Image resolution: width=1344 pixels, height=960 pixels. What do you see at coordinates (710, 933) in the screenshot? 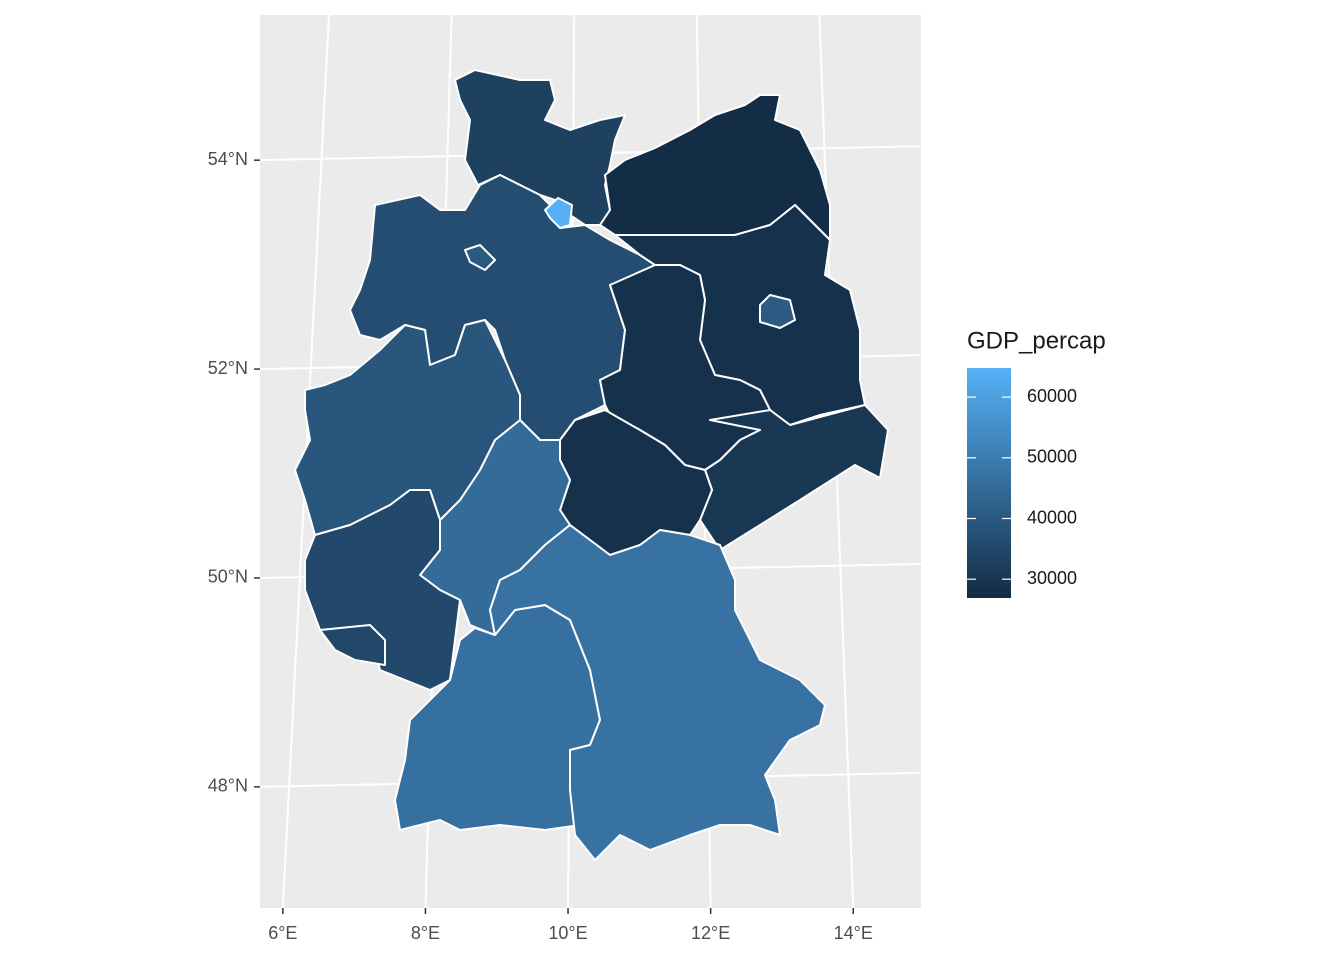
I see `x-tick-label: 12°E` at bounding box center [710, 933].